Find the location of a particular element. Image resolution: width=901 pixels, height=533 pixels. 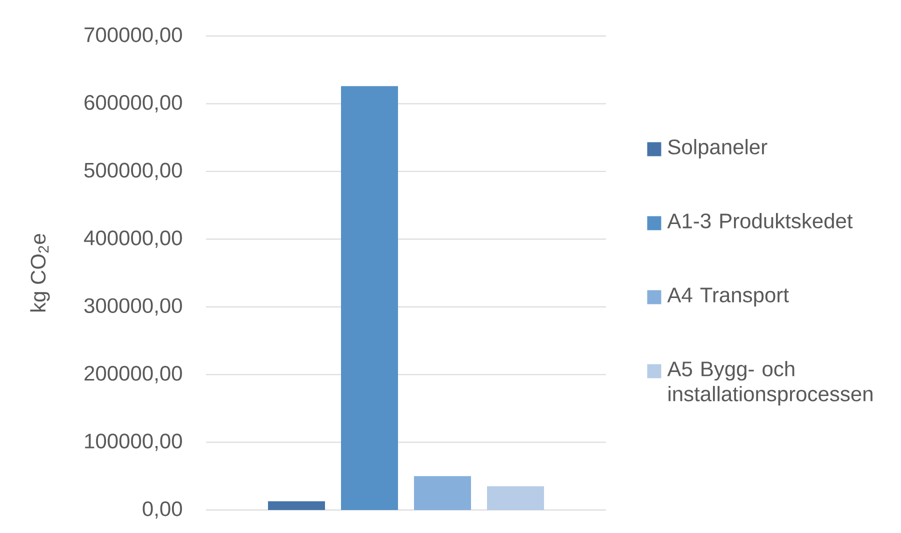

legend-label: A4 Transport is located at coordinates (728, 297).